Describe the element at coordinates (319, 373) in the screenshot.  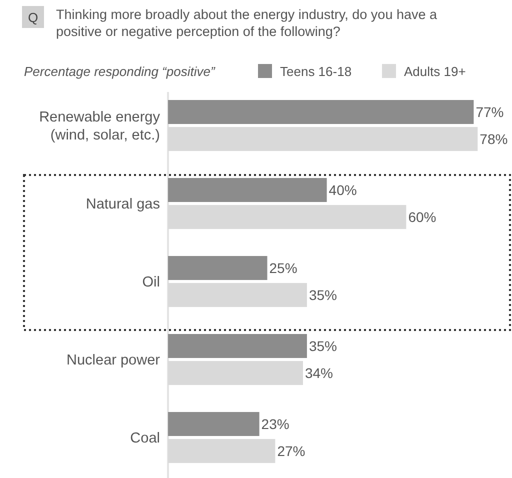
I see `data-label: 34%` at that location.